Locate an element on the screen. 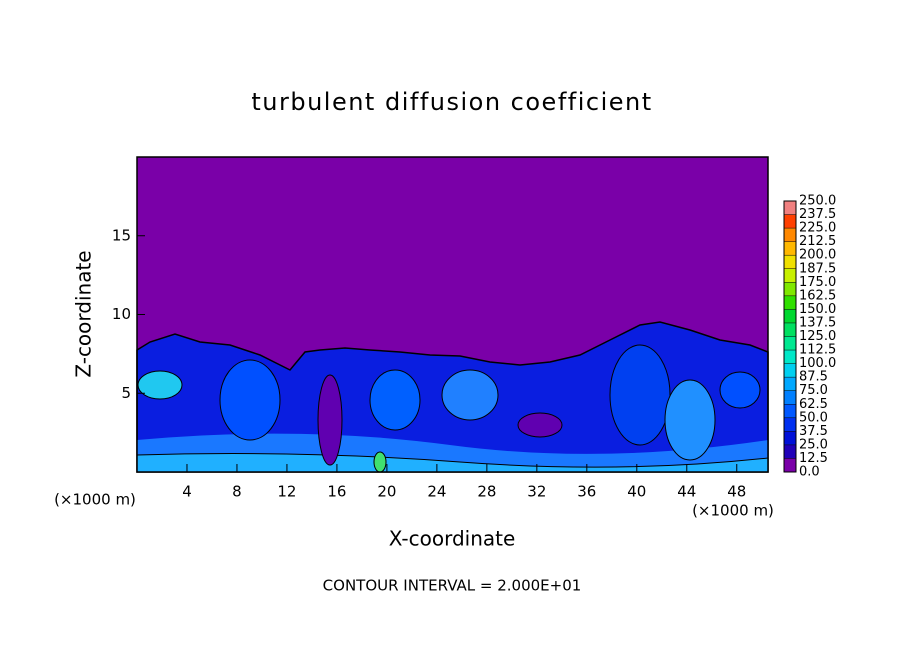 The width and height of the screenshot is (904, 658). x-tick-label: 12 is located at coordinates (286, 492).